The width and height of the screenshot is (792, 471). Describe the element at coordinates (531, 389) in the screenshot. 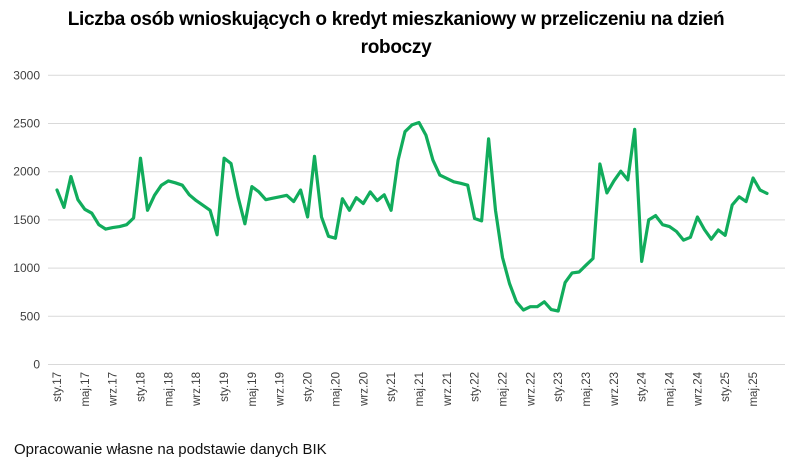

I see `x-axis-tick-label: wrz.22` at that location.